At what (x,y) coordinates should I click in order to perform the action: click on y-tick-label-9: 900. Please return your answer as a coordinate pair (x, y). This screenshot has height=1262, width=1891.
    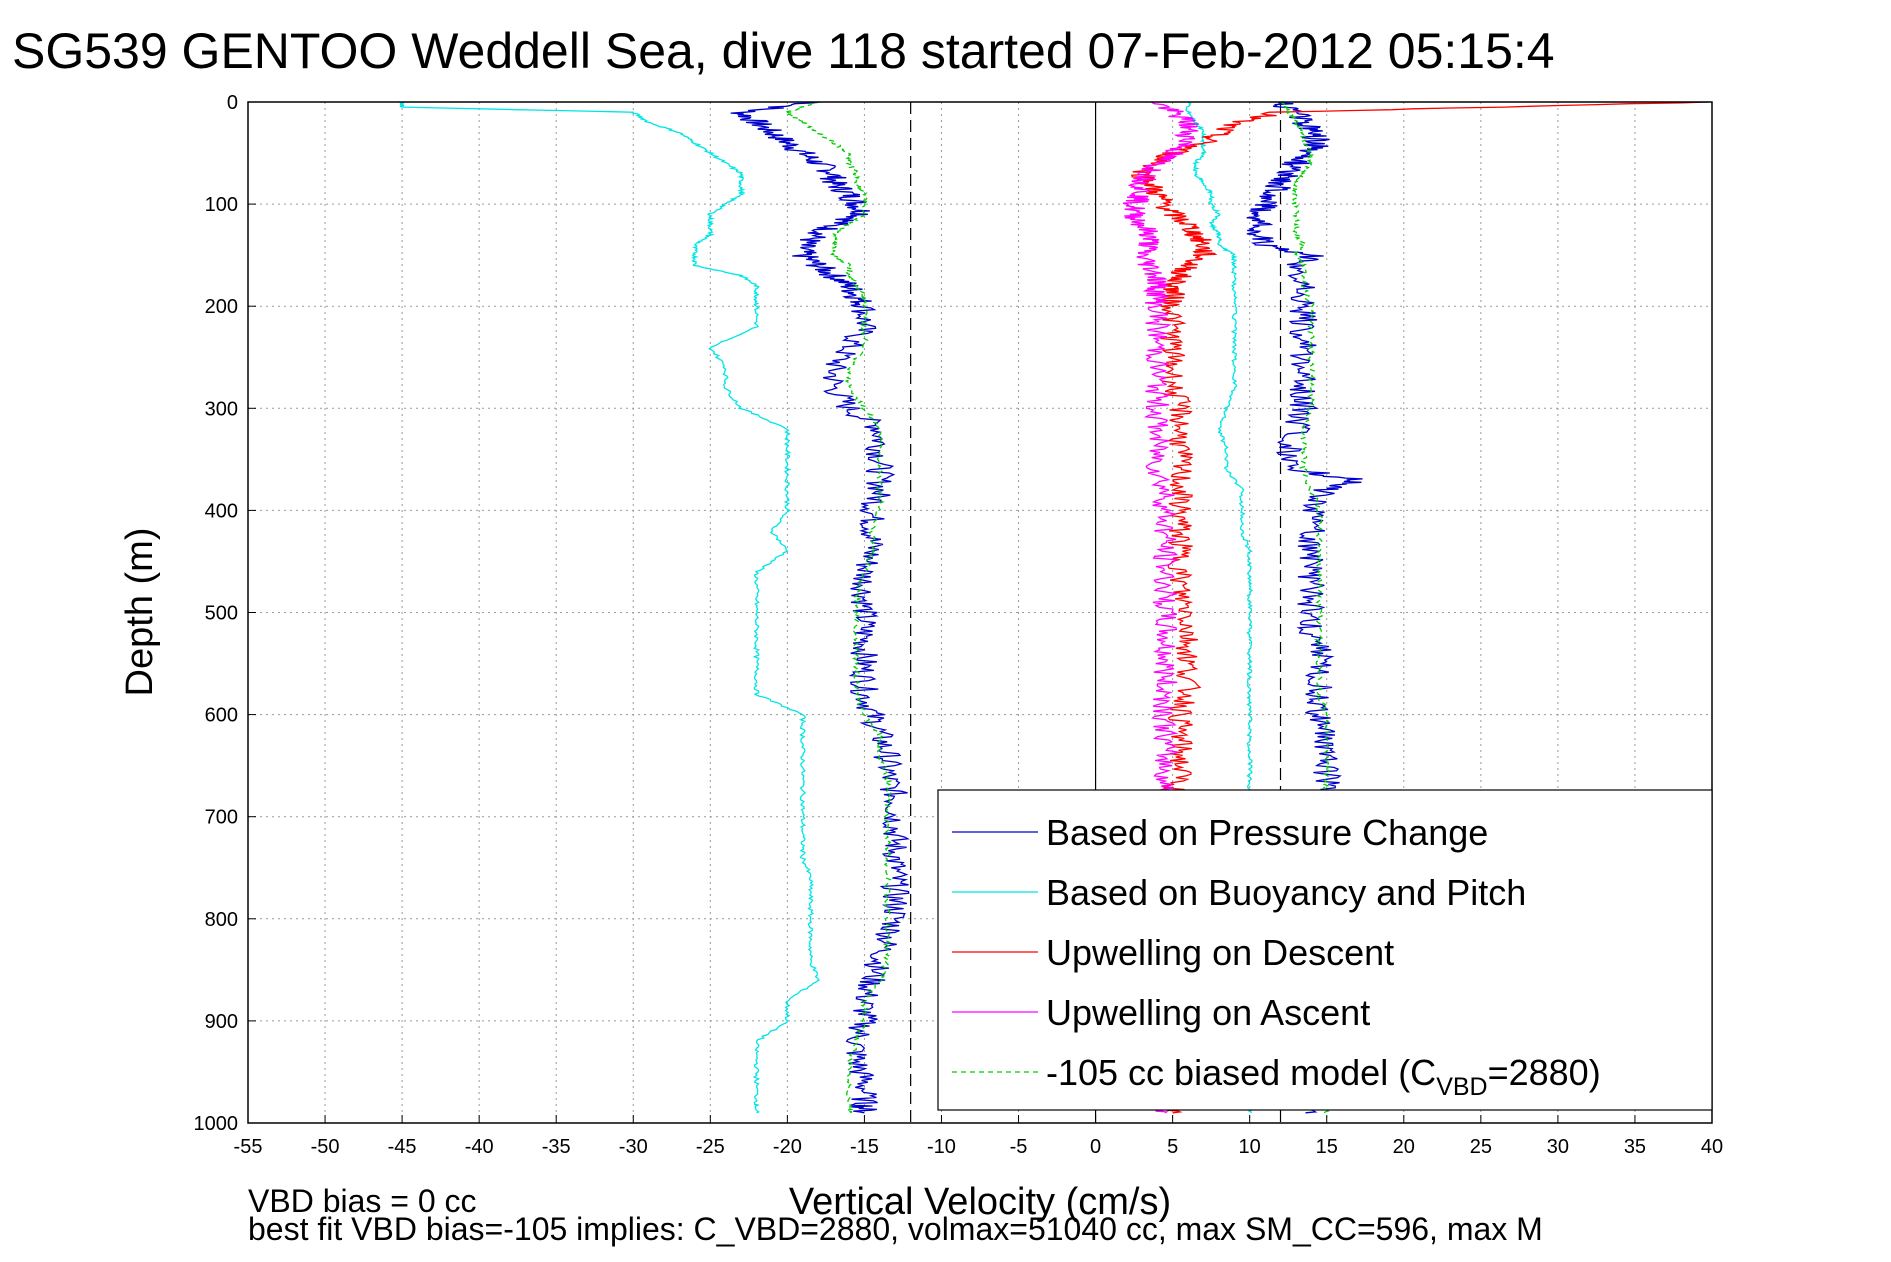
    Looking at the image, I should click on (221, 1022).